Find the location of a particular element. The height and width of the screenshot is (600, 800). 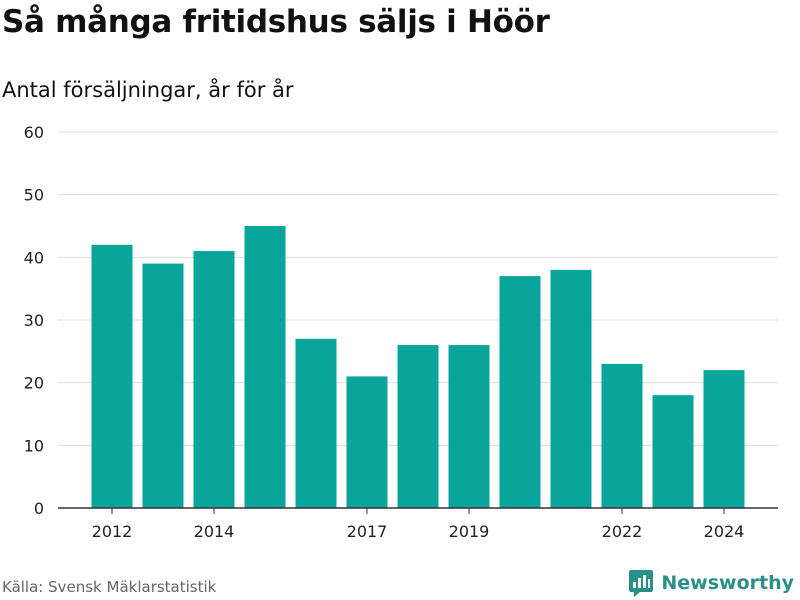

chart-title: Så många fritidshus säljs i Höör is located at coordinates (276, 22).